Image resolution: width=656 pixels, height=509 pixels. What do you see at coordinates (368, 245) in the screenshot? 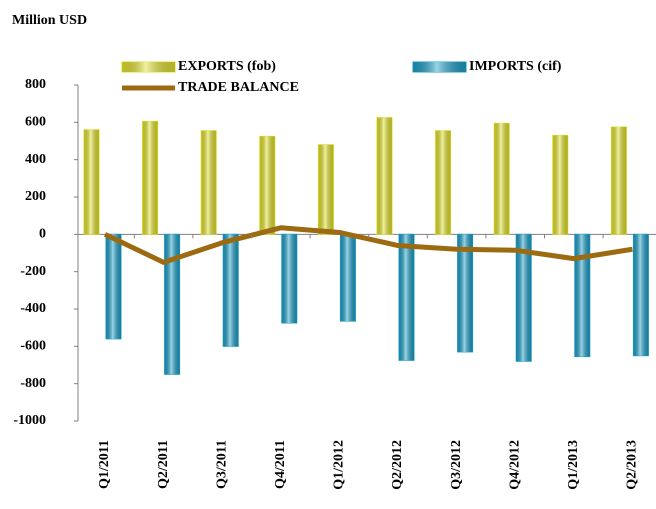
I see `trade-balance-line` at bounding box center [368, 245].